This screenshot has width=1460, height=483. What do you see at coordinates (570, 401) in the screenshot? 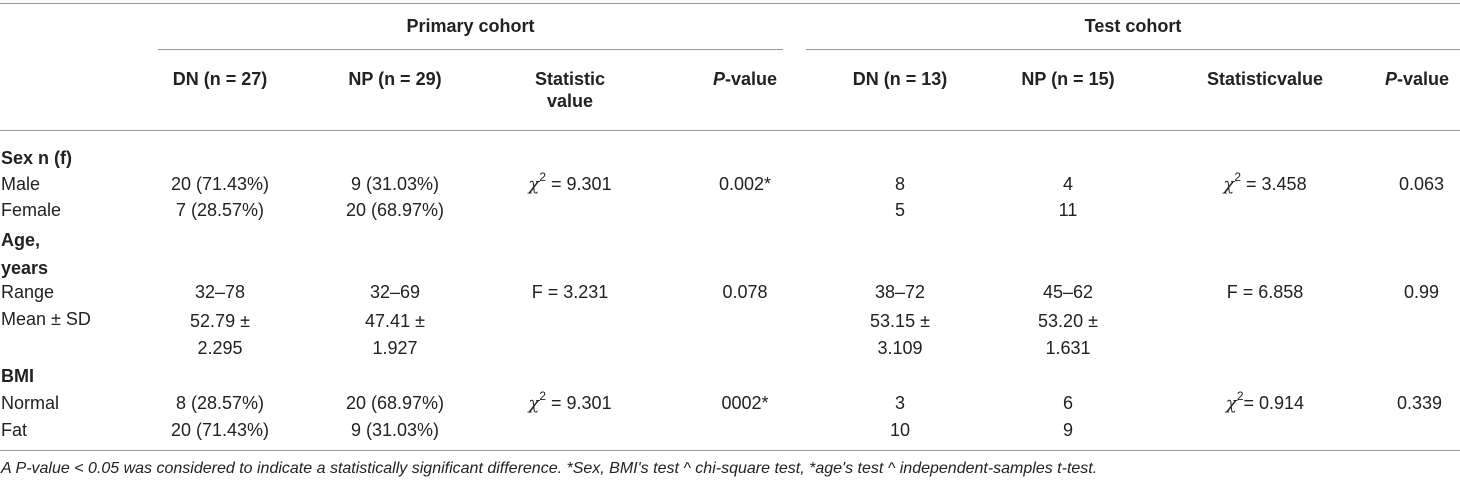
I see `row-normal-stat-primary: χ2 = 9.301` at bounding box center [570, 401].